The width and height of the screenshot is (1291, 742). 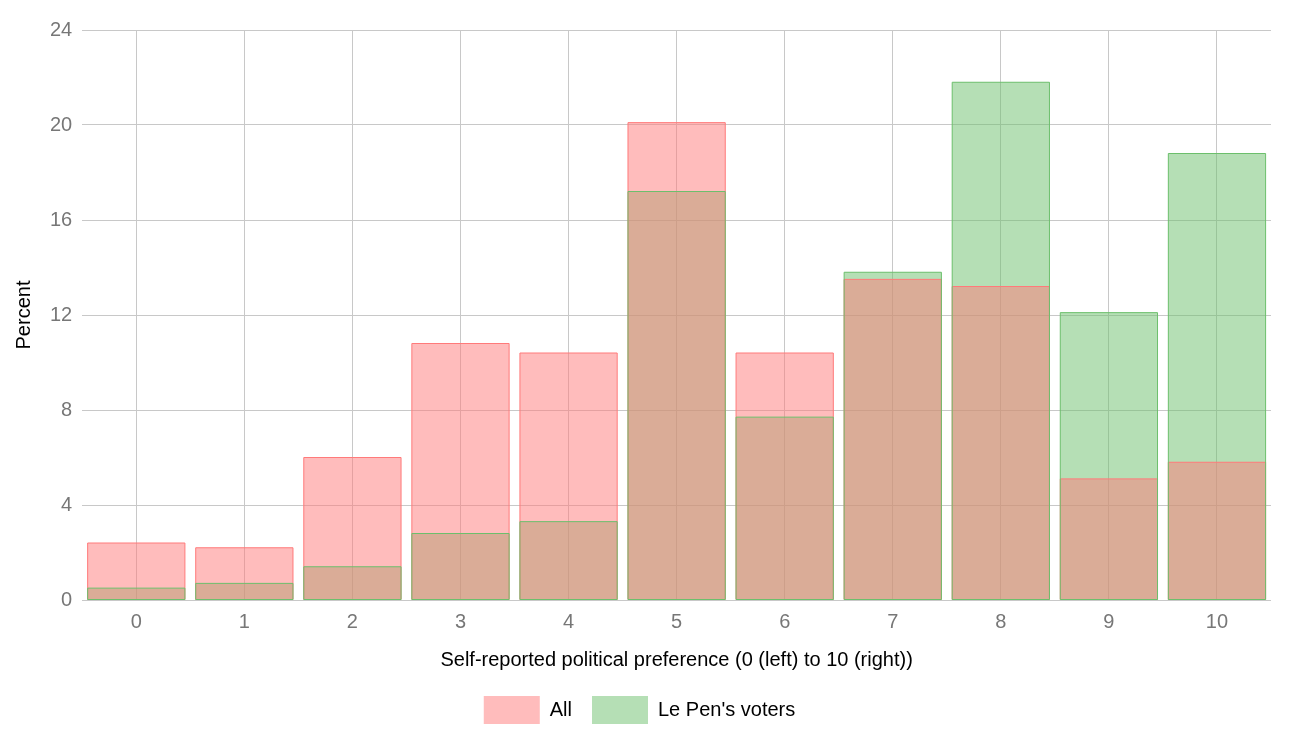 I want to click on y-axis-title: Percent, so click(x=22, y=315).